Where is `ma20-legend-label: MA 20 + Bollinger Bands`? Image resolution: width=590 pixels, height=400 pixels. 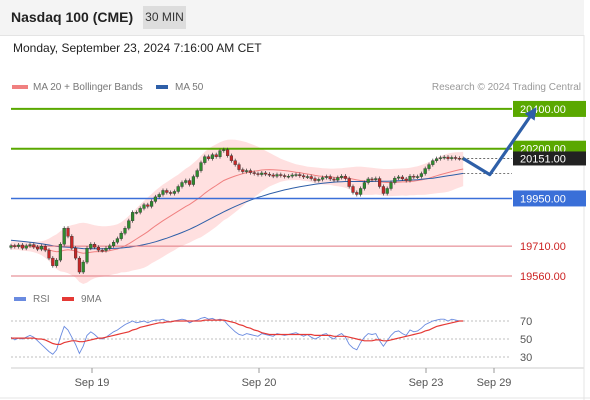
ma20-legend-label: MA 20 + Bollinger Bands is located at coordinates (88, 87).